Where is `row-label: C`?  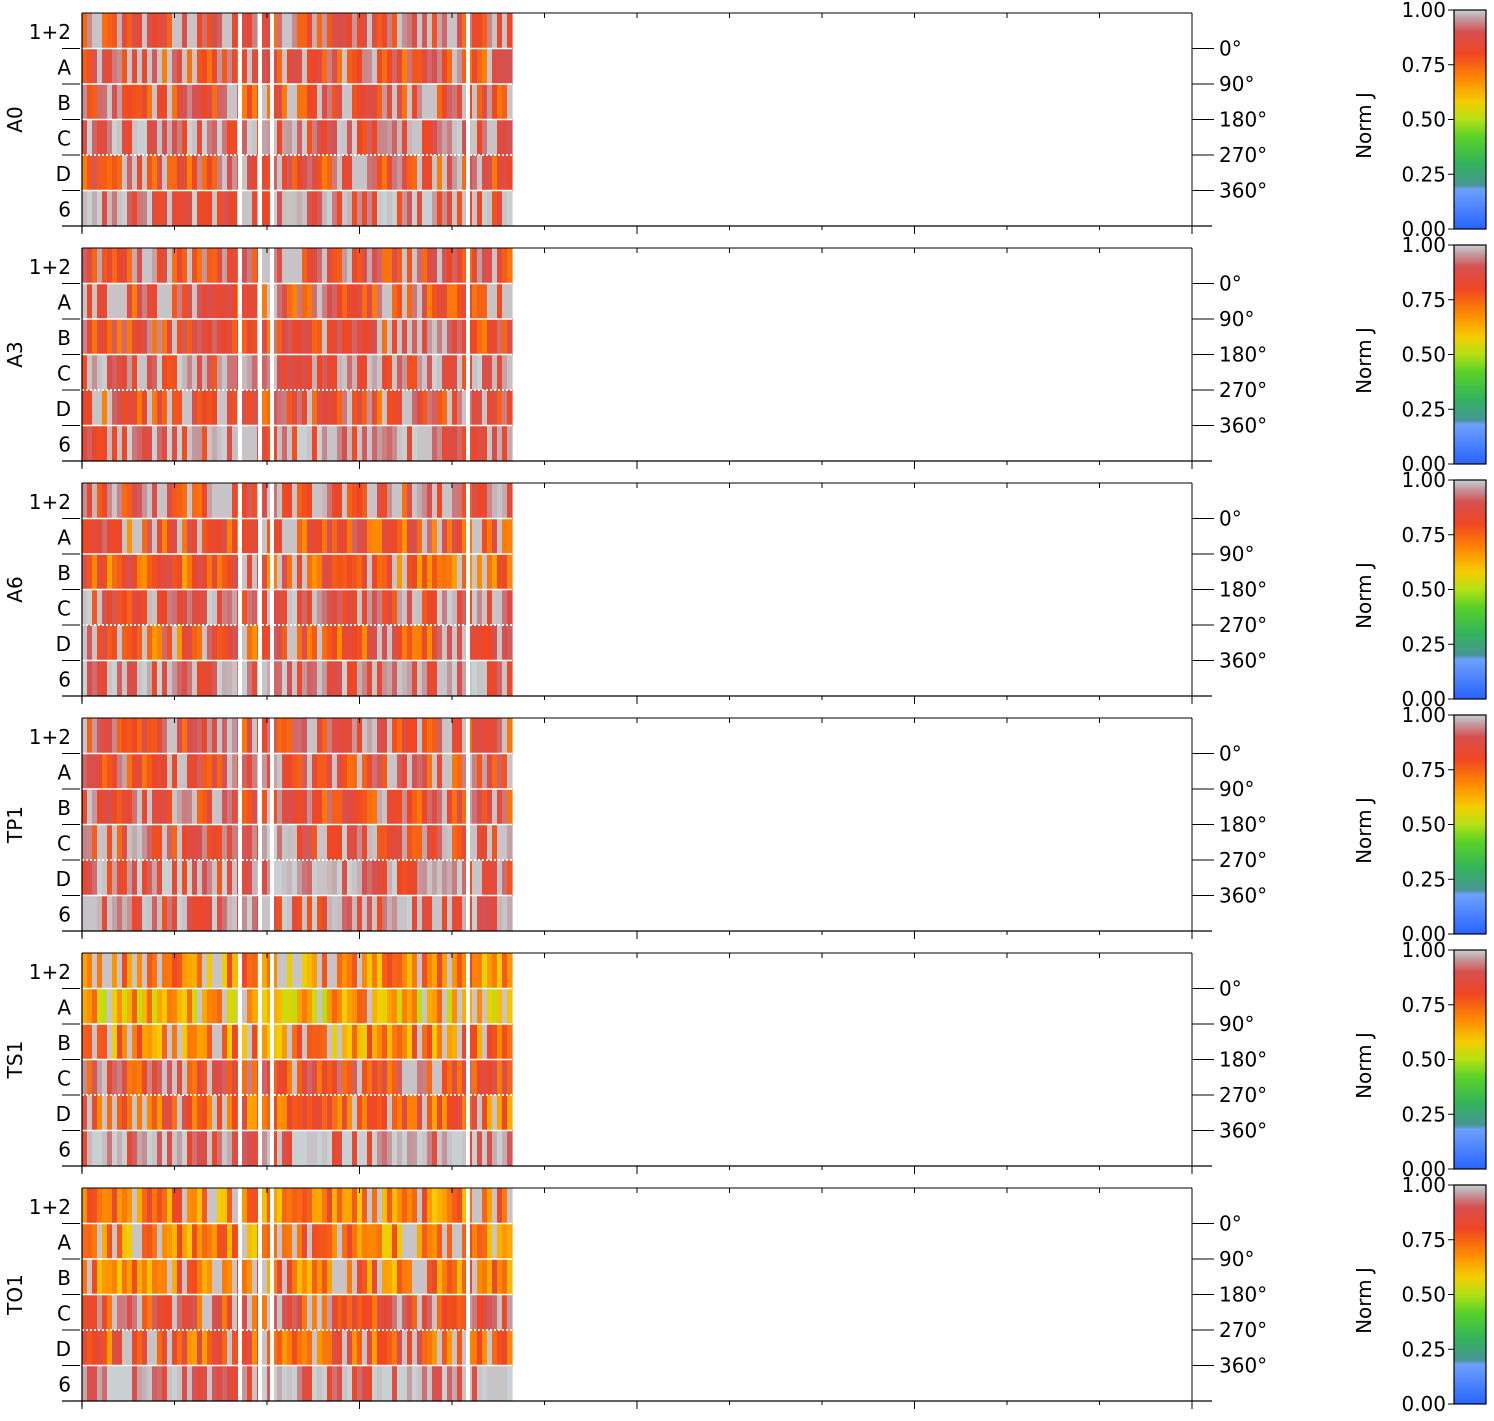
row-label: C is located at coordinates (64, 374).